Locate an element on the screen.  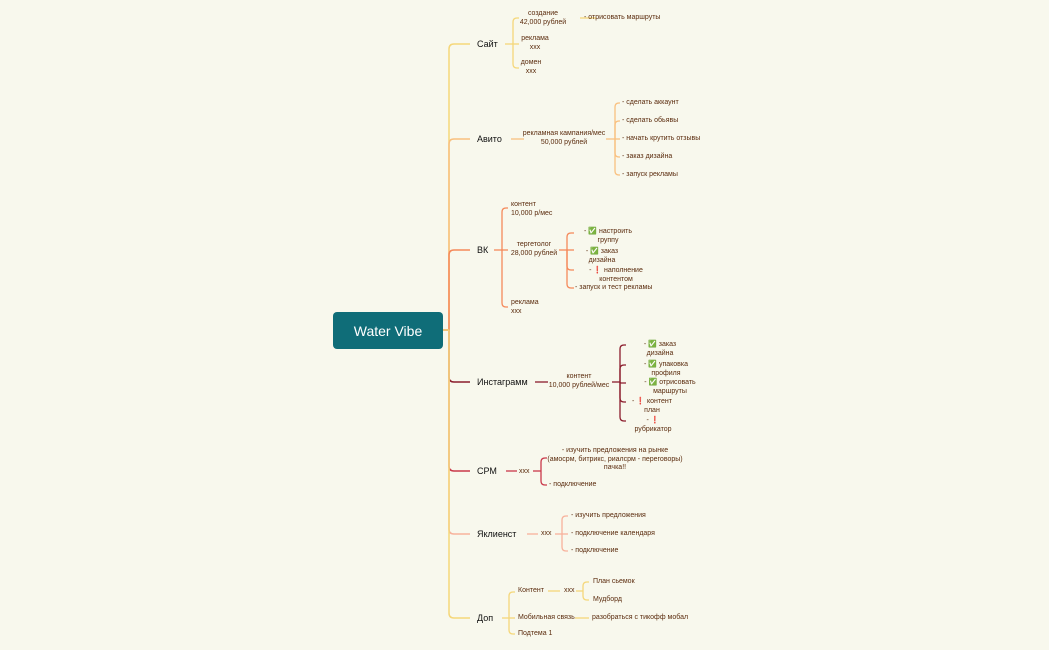
crm-task: - подключение is located at coordinates (573, 484).